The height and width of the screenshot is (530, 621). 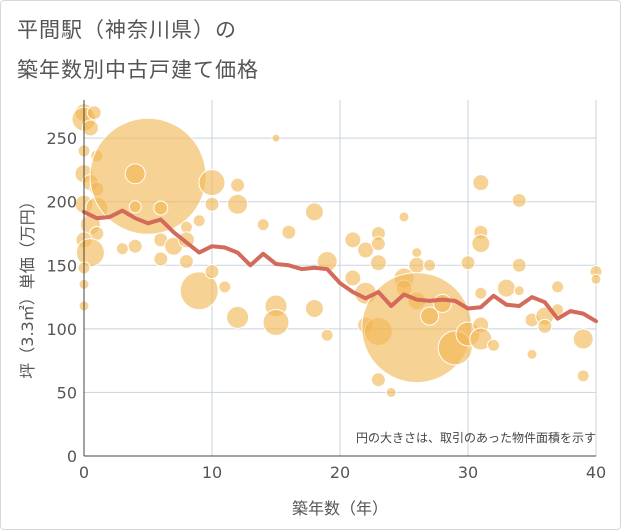 What do you see at coordinates (212, 472) in the screenshot?
I see `x-tick-label: 10` at bounding box center [212, 472].